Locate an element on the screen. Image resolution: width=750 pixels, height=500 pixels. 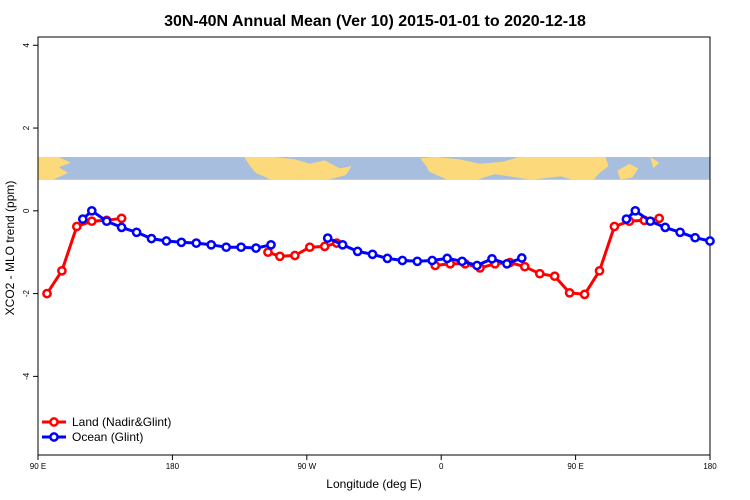
y-axis-label: XCO2 - MLO trend (ppm) is located at coordinates (10, 248).